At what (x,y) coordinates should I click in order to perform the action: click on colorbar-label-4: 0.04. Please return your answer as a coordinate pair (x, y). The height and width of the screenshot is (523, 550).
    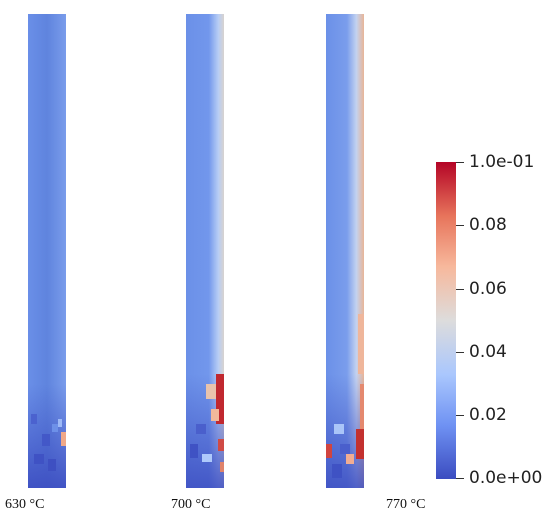
    Looking at the image, I should click on (488, 352).